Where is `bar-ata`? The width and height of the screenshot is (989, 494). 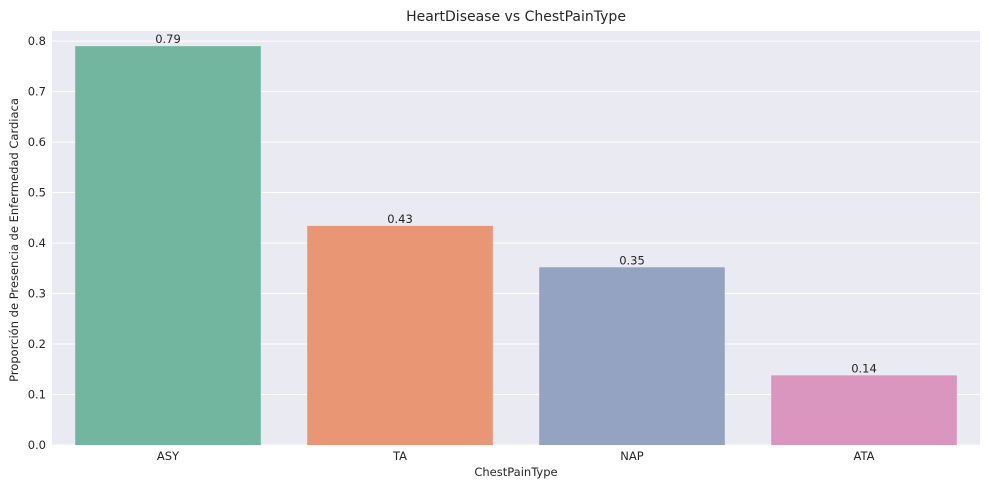 bar-ata is located at coordinates (864, 410).